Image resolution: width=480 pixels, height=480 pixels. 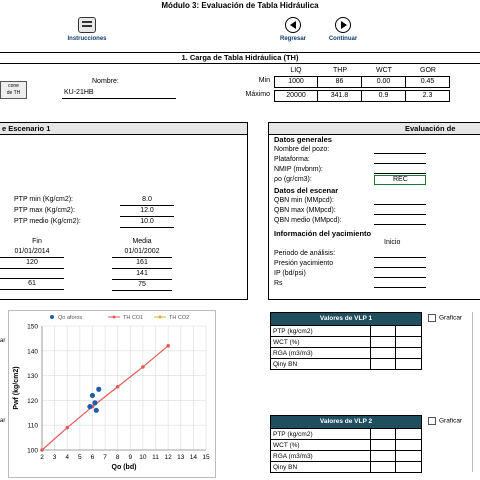 What do you see at coordinates (240, 52) in the screenshot?
I see `section-divider-top` at bounding box center [240, 52].